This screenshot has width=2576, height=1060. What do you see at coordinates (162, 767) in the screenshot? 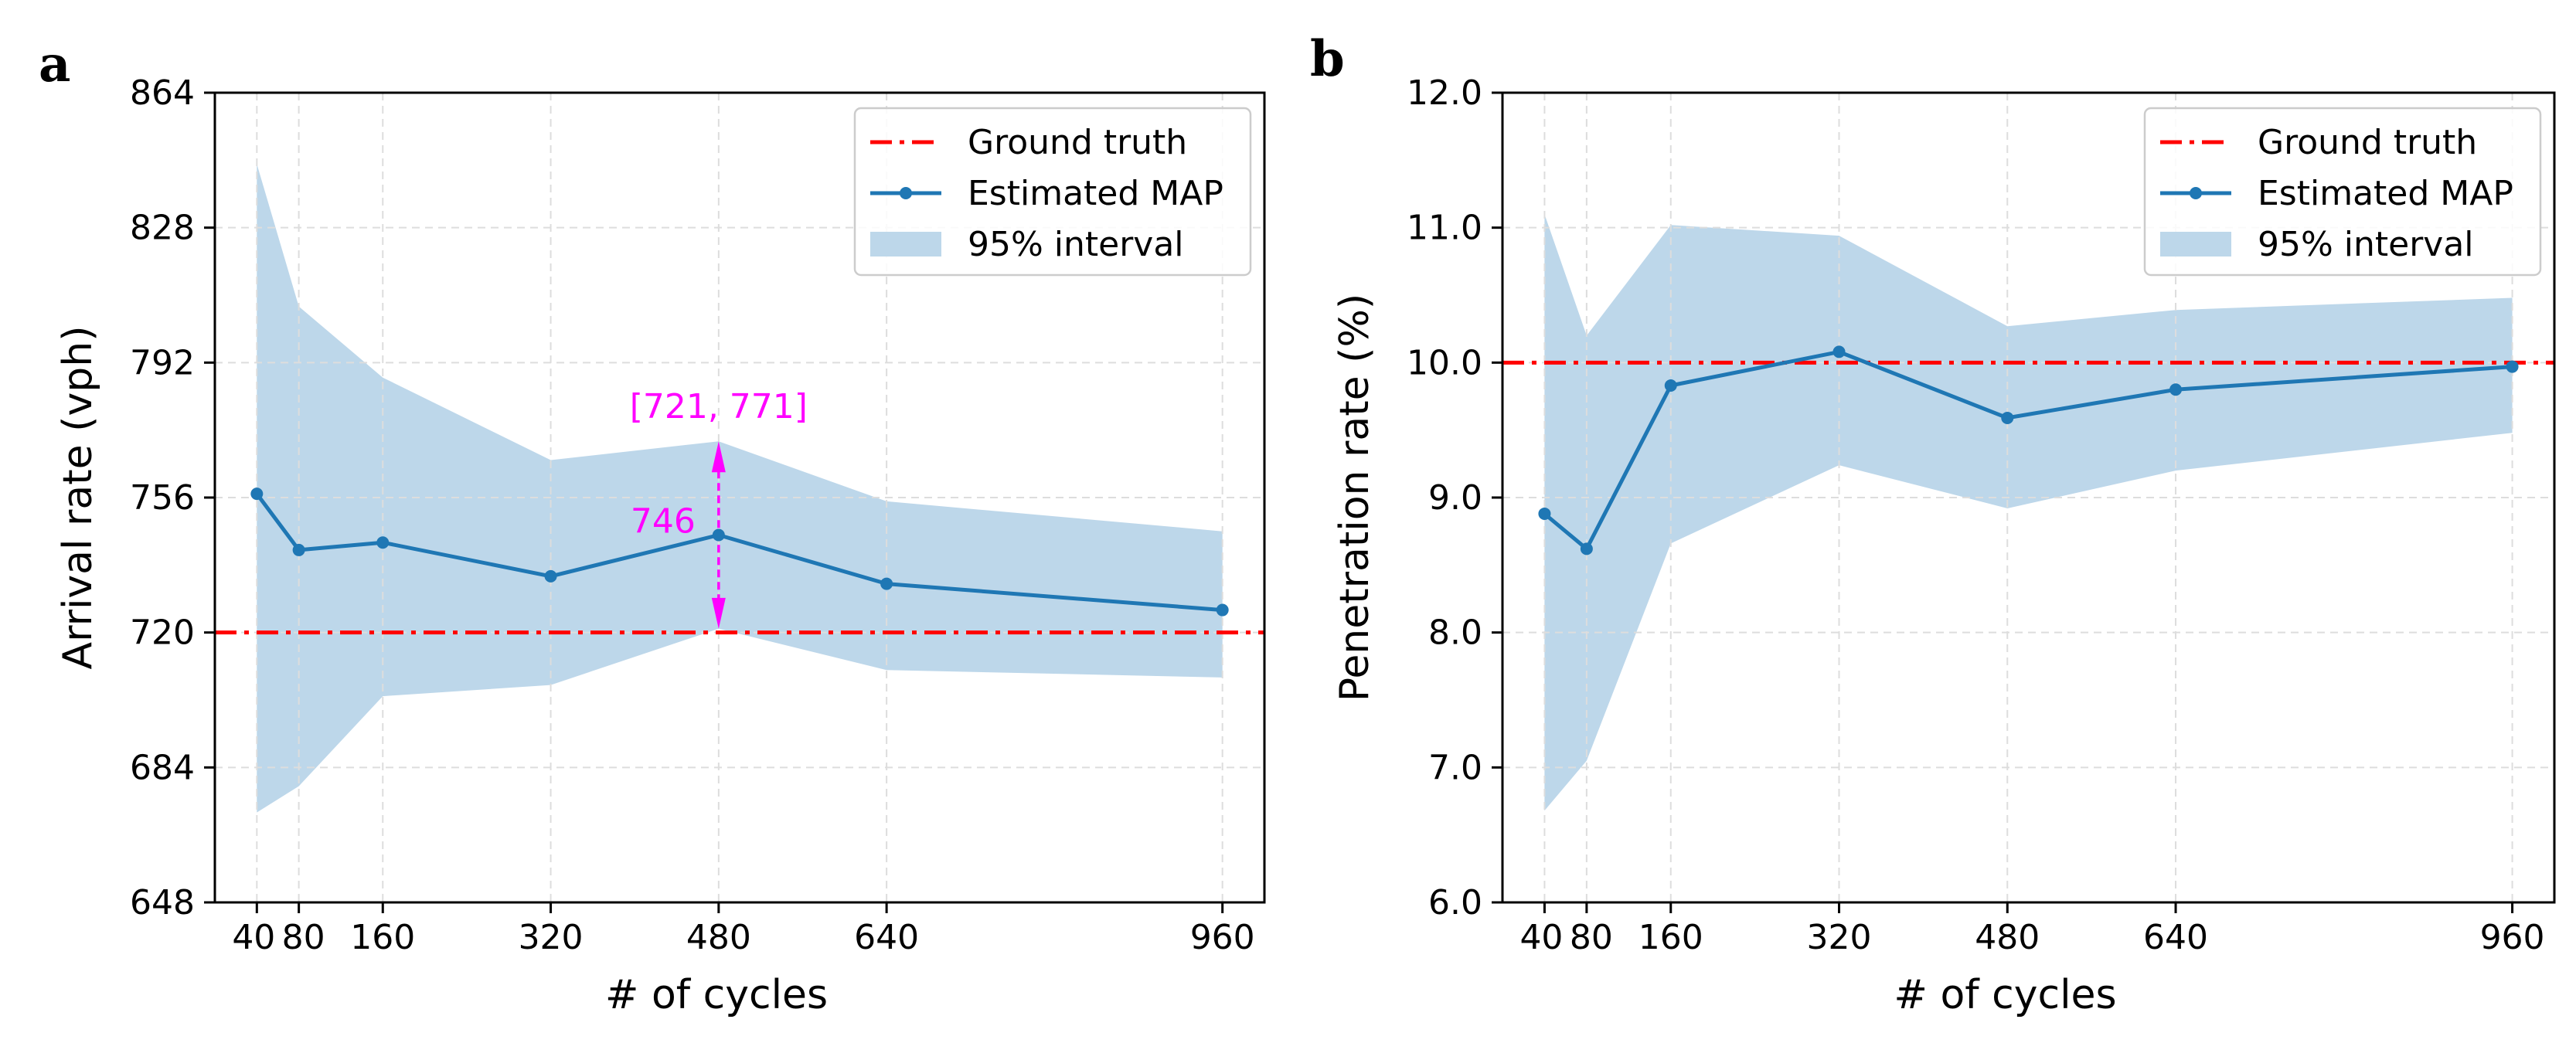
I see `y-tick-label: 684` at bounding box center [162, 767].